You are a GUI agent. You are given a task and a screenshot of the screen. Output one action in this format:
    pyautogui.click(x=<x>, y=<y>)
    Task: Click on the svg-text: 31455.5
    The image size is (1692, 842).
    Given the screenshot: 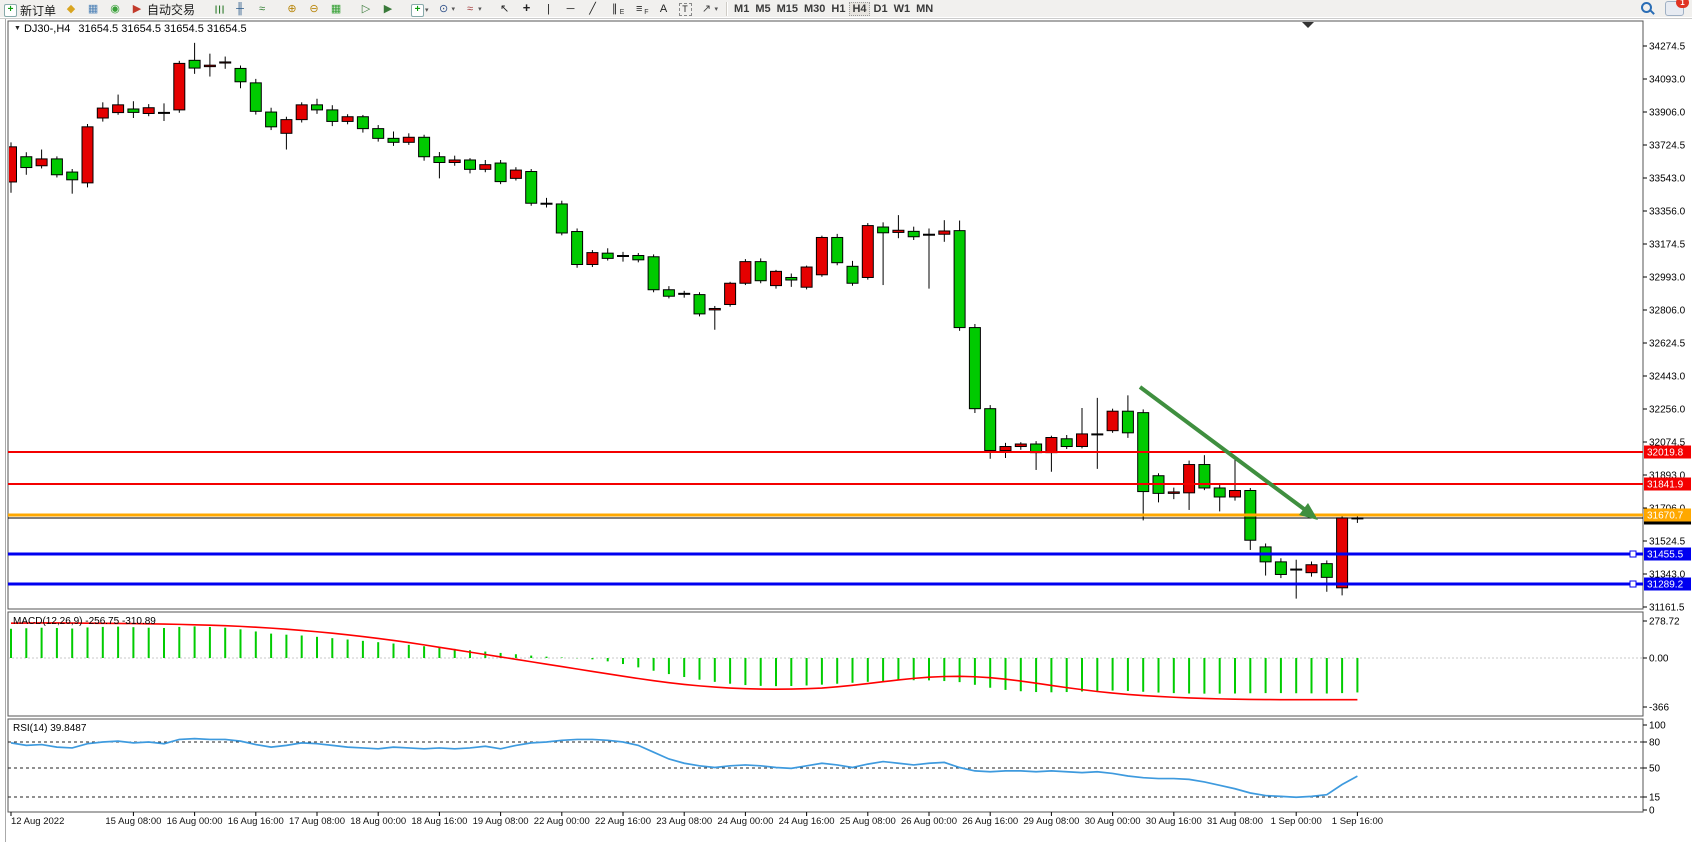 What is the action you would take?
    pyautogui.click(x=1665, y=555)
    